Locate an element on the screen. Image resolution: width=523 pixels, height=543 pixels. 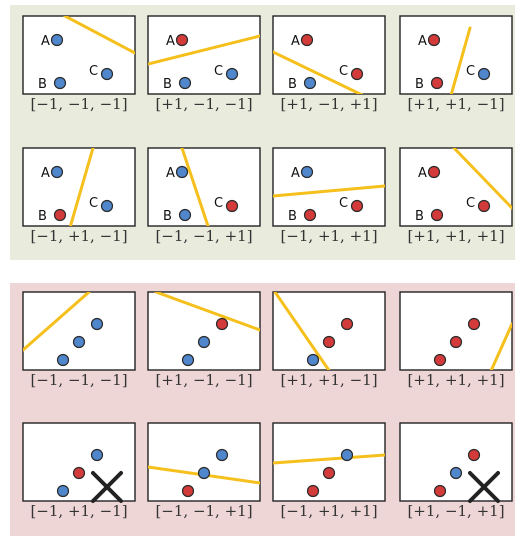
shattered-panel: A B C [−1, −1, +1] is located at coordinates (204, 196).